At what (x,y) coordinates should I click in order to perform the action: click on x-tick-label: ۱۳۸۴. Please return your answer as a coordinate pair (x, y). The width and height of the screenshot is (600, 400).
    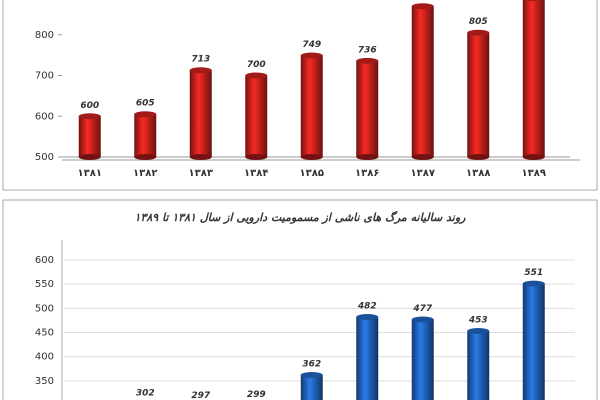
    Looking at the image, I should click on (256, 173).